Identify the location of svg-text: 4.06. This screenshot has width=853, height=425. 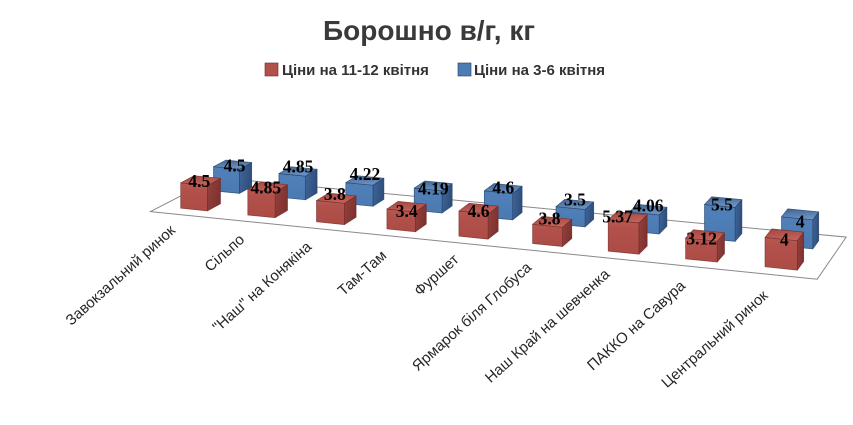
(648, 206).